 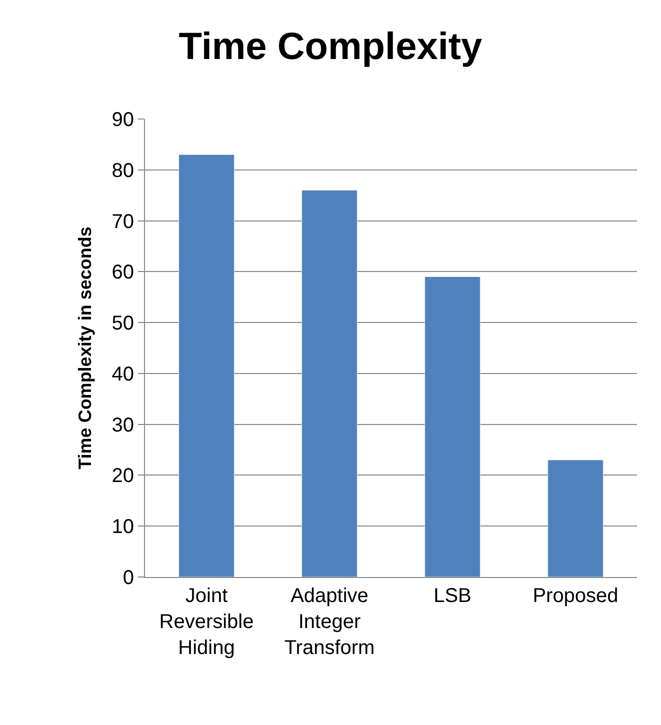 What do you see at coordinates (206, 622) in the screenshot?
I see `x-tick-label: Joint Reversible Hiding` at bounding box center [206, 622].